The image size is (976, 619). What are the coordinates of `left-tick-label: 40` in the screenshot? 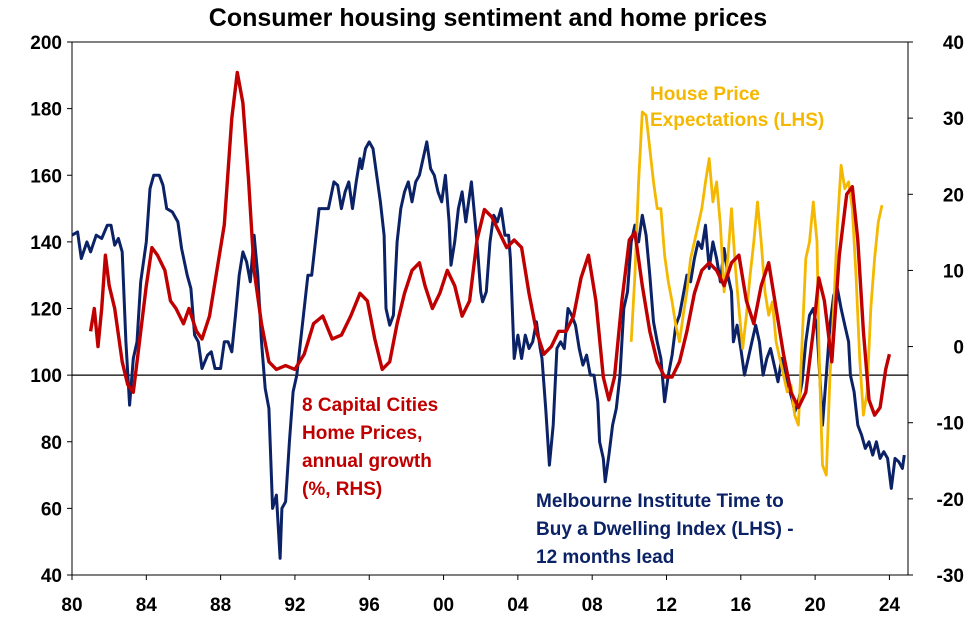 It's located at (51, 576).